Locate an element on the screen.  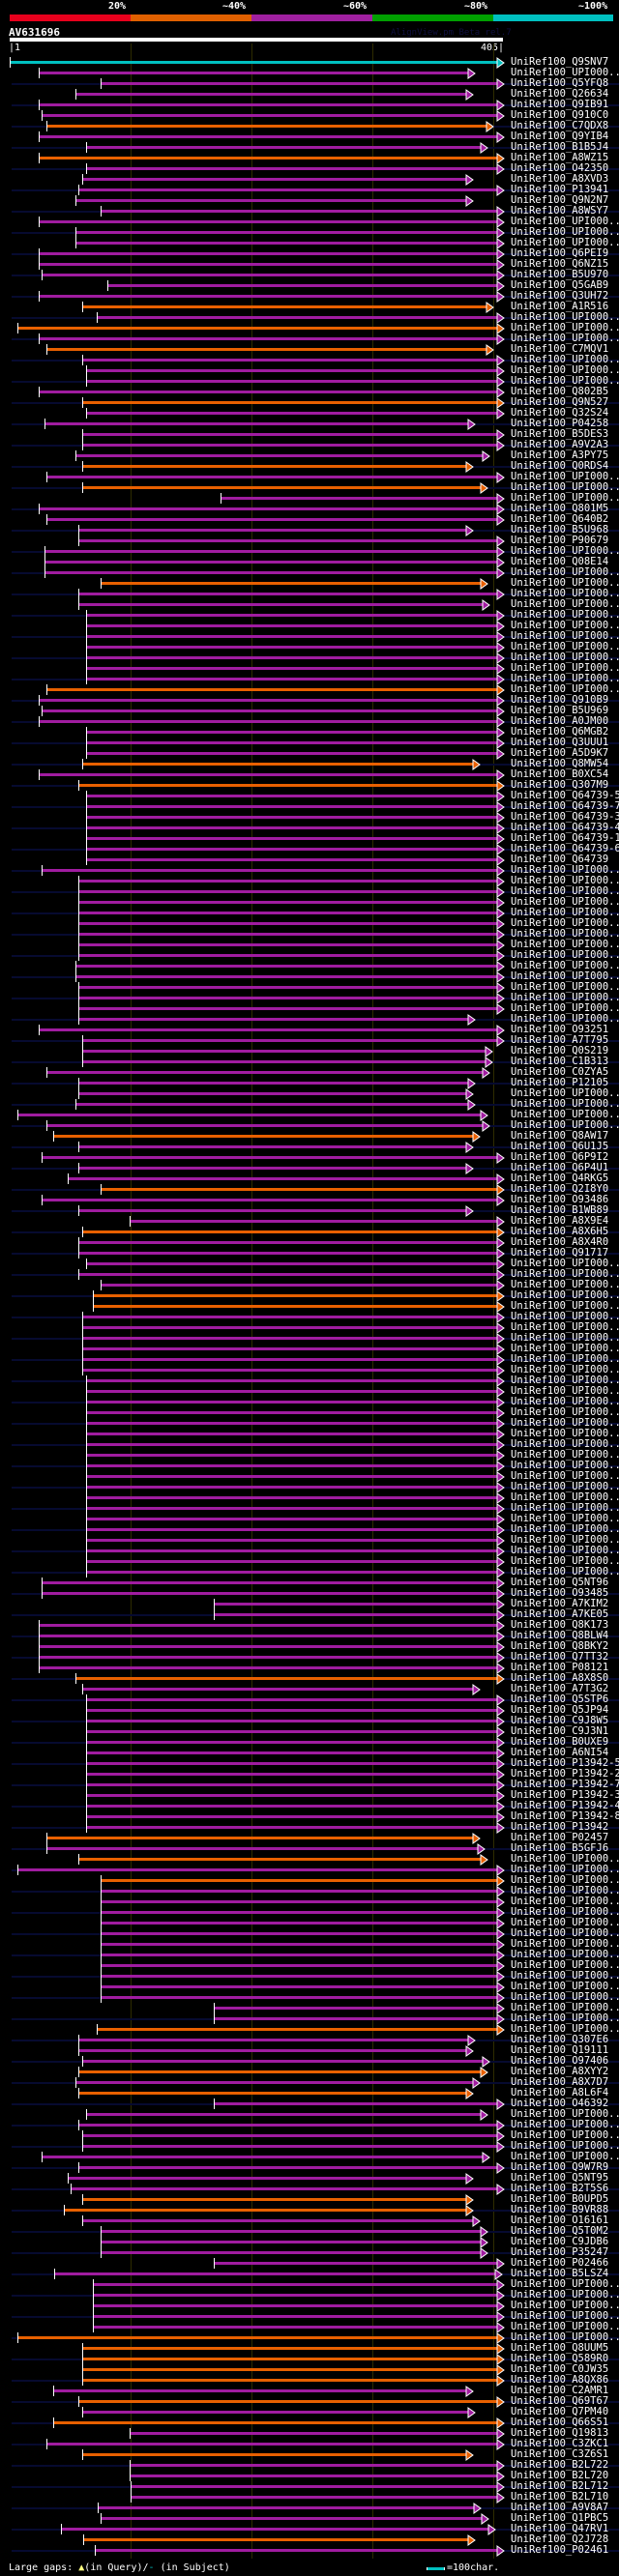
hit-label: UniRef100_Q32S24 is located at coordinates (560, 413).